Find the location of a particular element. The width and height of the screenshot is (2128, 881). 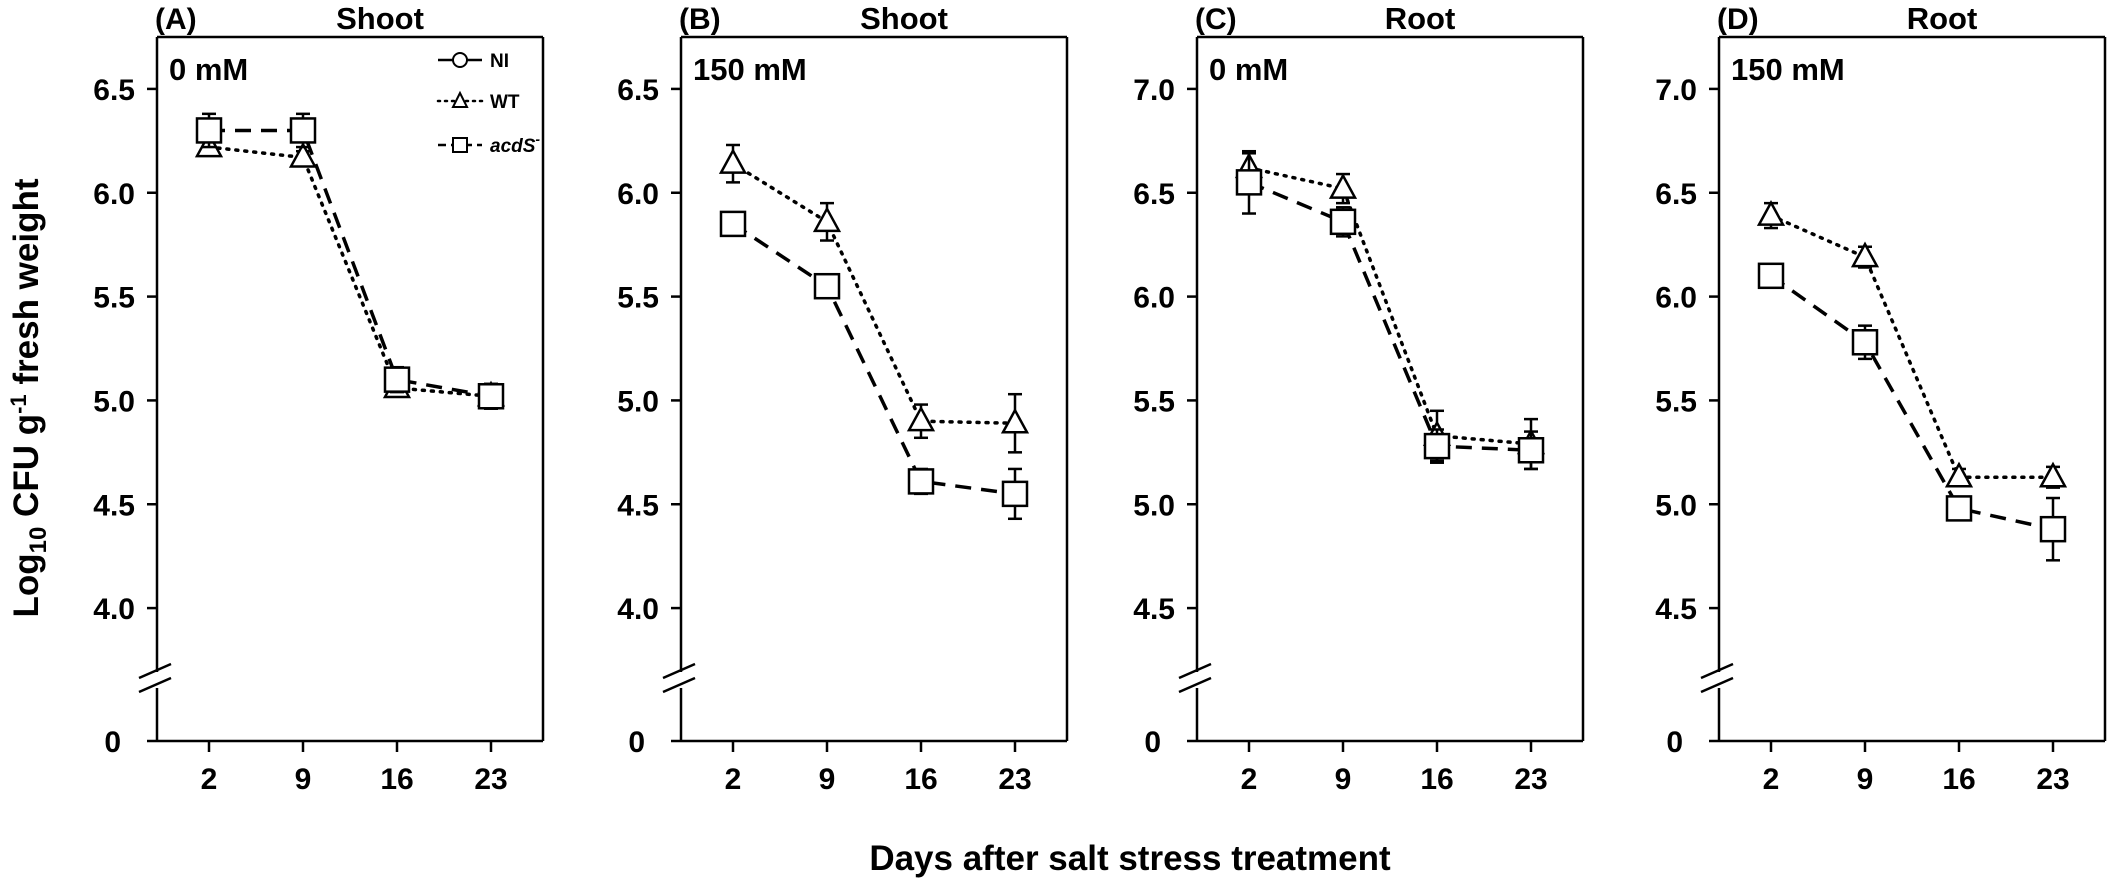

panel-letter: (C) is located at coordinates (1216, 19).